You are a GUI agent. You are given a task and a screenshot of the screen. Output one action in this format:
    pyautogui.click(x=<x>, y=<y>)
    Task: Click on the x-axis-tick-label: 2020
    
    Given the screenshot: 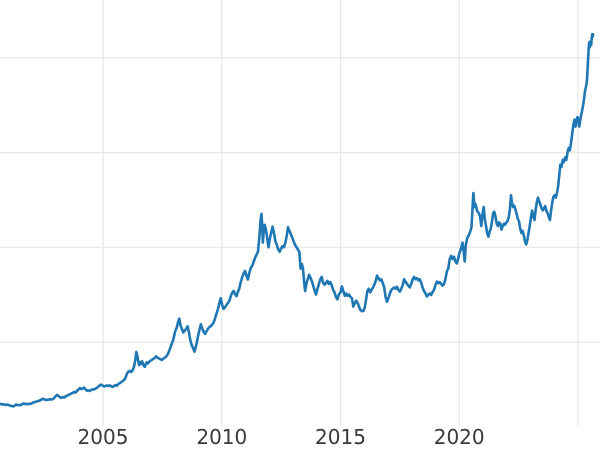 What is the action you would take?
    pyautogui.click(x=459, y=437)
    